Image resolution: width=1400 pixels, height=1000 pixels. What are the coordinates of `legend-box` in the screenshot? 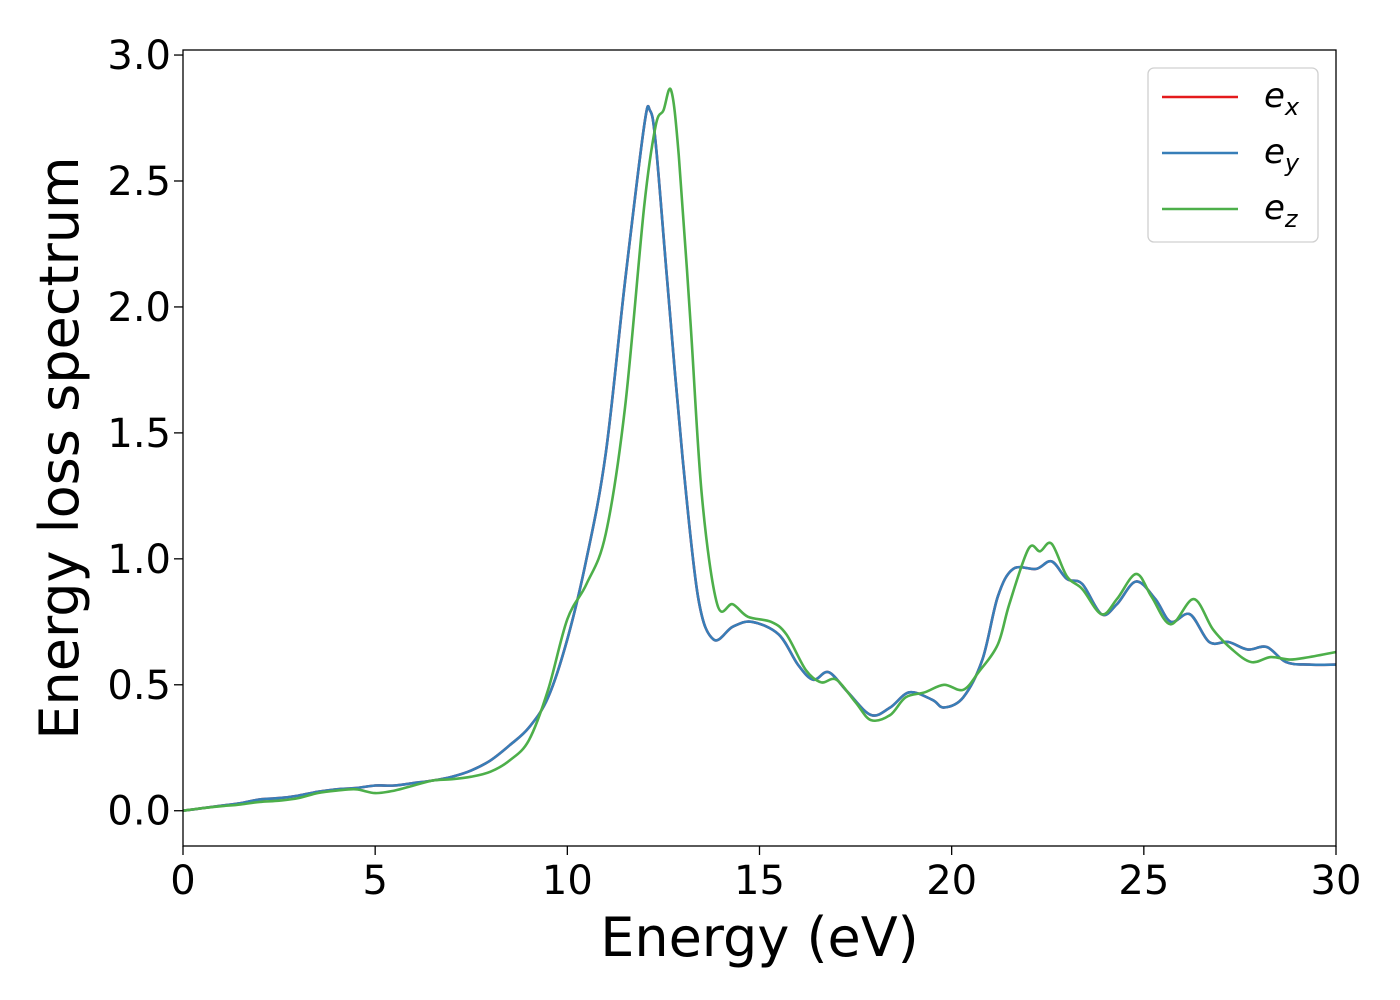 It's located at (1233, 155).